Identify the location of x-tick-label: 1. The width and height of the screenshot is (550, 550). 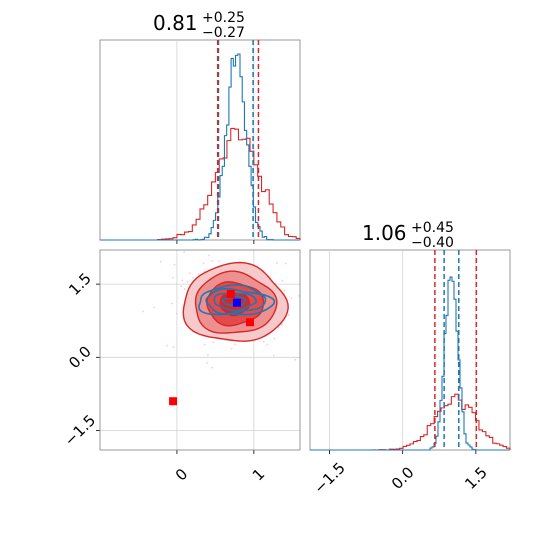
(258, 474).